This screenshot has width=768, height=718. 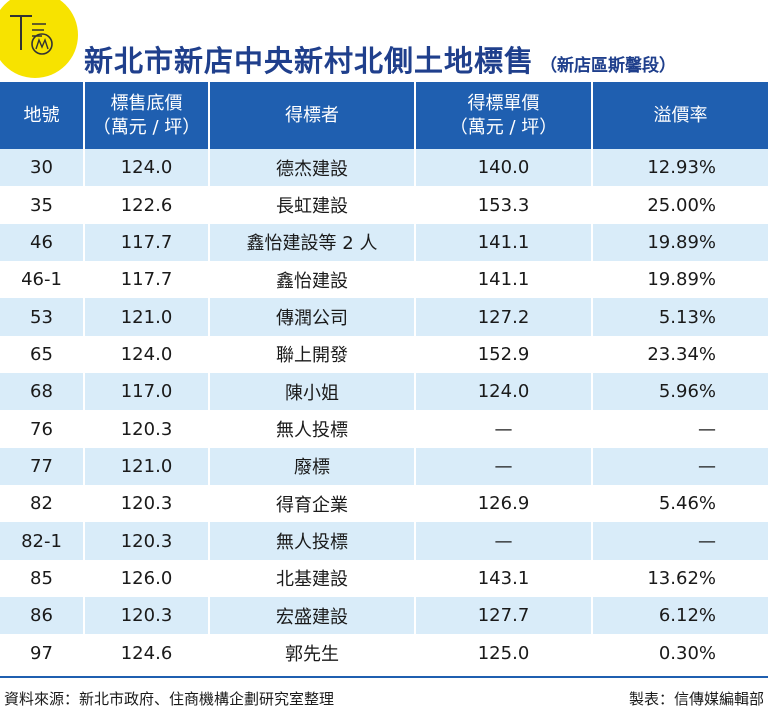 I want to click on lot-number-cell: 30, so click(x=42, y=168).